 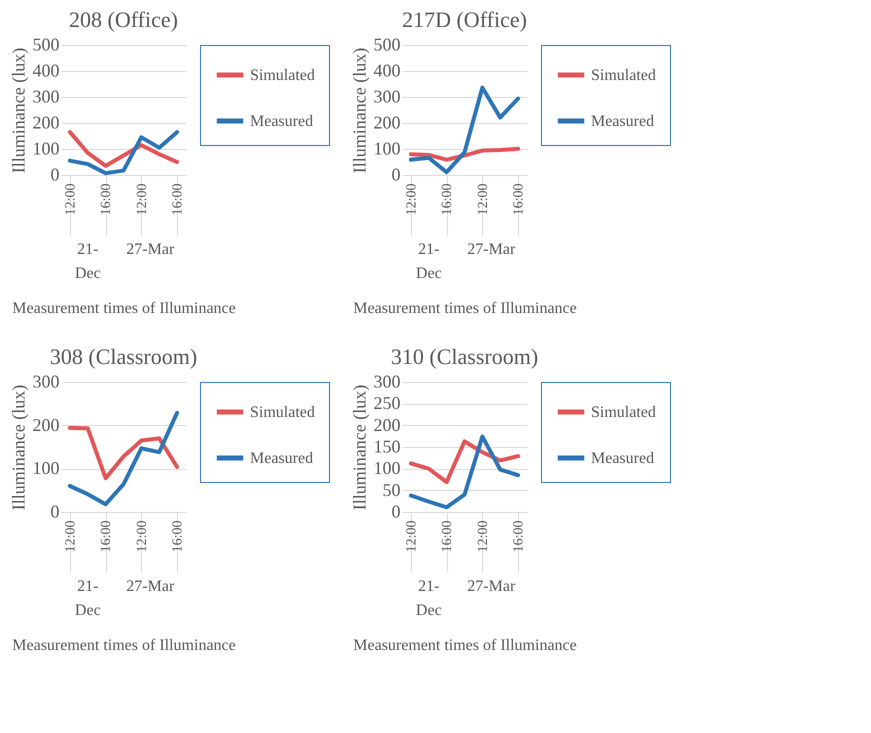 What do you see at coordinates (387, 403) in the screenshot?
I see `y-tick-label: 250` at bounding box center [387, 403].